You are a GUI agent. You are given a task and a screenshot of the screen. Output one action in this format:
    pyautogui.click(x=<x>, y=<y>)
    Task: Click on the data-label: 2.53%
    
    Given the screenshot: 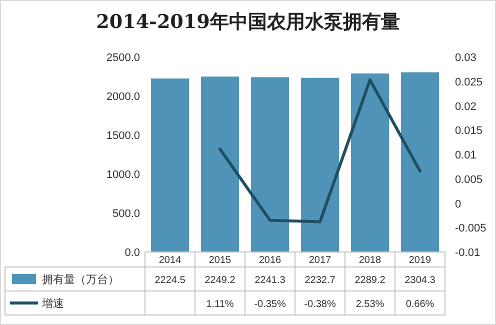 What is the action you would take?
    pyautogui.click(x=370, y=304)
    